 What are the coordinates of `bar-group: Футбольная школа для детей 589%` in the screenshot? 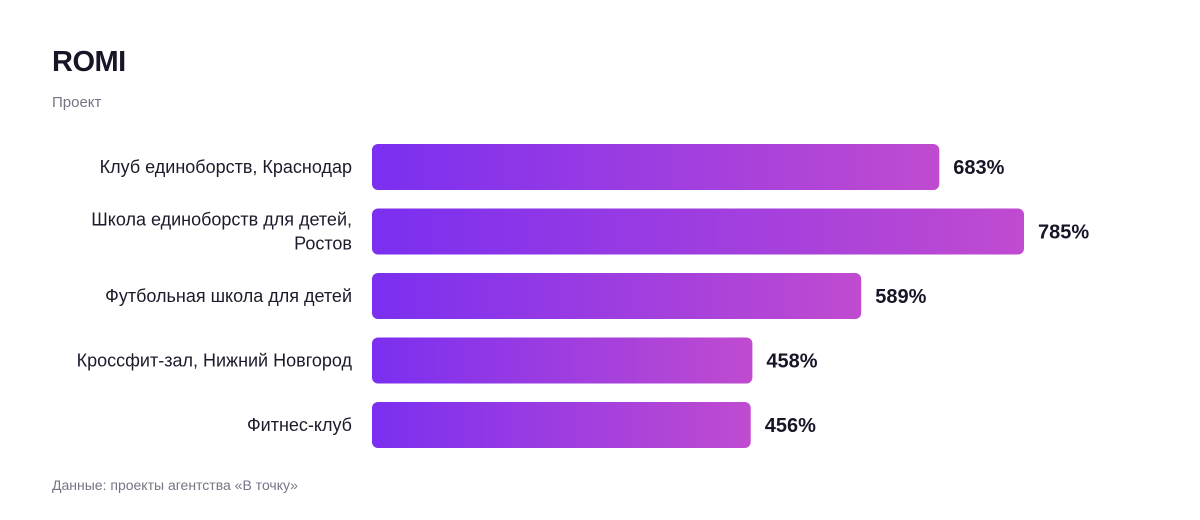 It's located at (516, 296).